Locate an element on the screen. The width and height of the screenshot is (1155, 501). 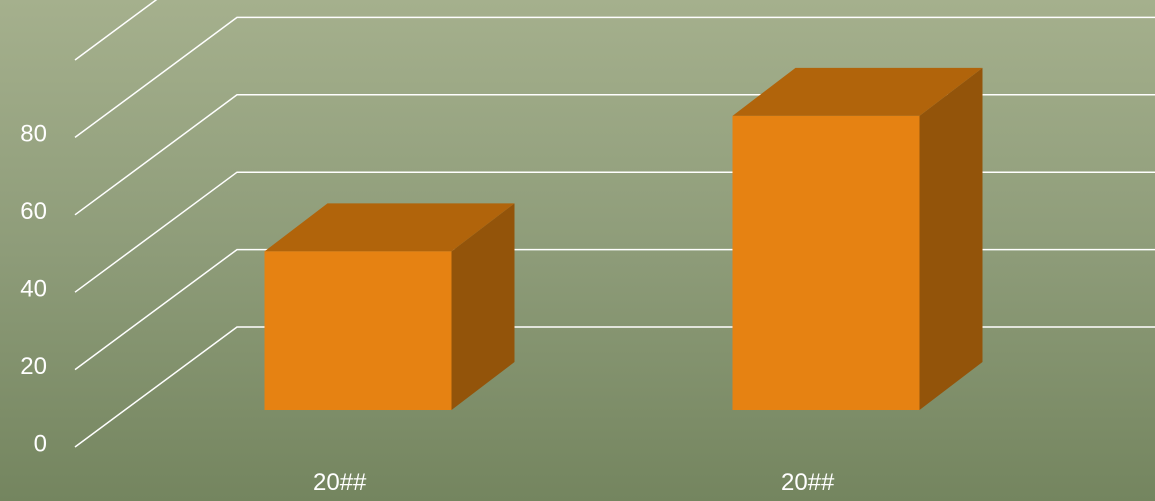
x-axis-ticks: 20## 20## is located at coordinates (574, 482).